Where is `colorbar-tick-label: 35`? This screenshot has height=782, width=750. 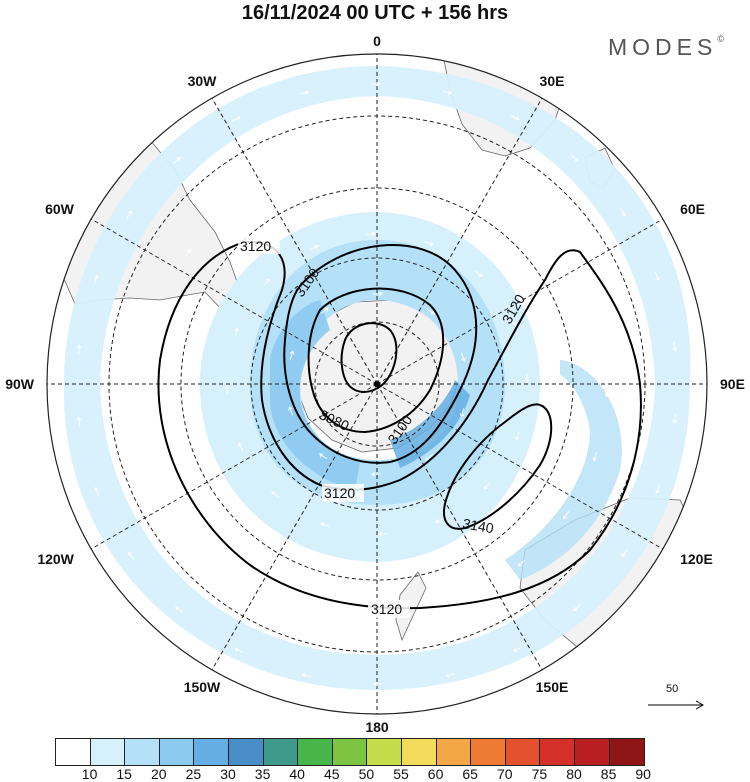 colorbar-tick-label: 35 is located at coordinates (262, 774).